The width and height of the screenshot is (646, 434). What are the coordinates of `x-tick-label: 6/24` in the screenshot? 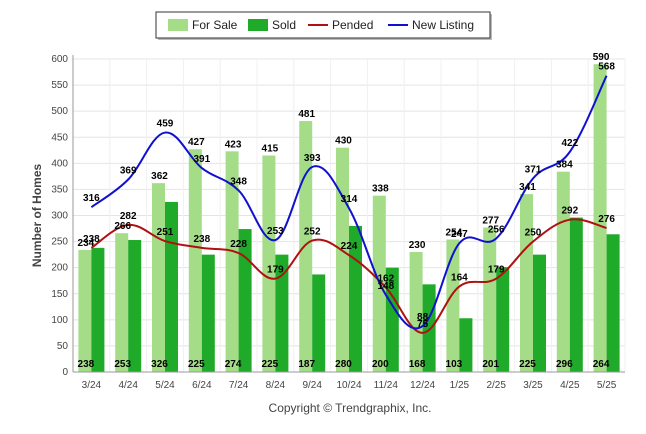 It's located at (202, 385).